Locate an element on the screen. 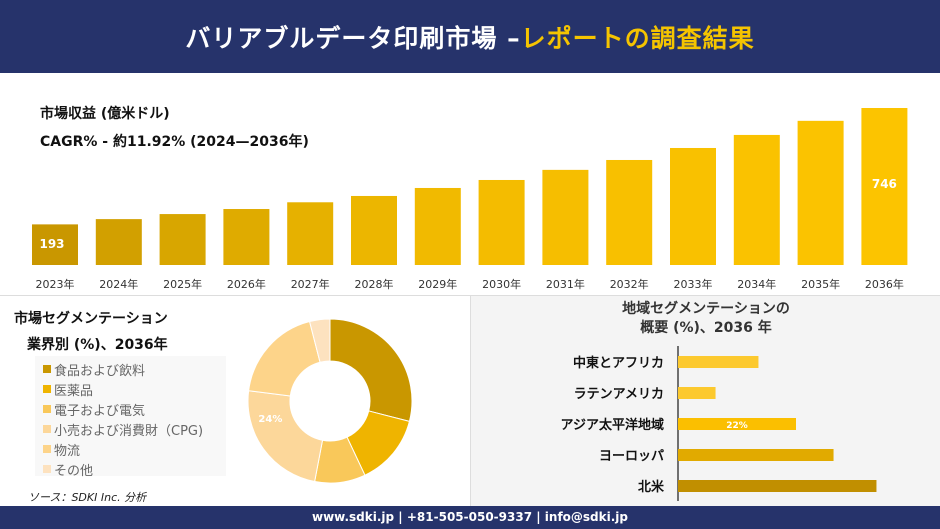 The width and height of the screenshot is (940, 529). segment-subtitle: 業界別 (%)、2036年 is located at coordinates (97, 345).